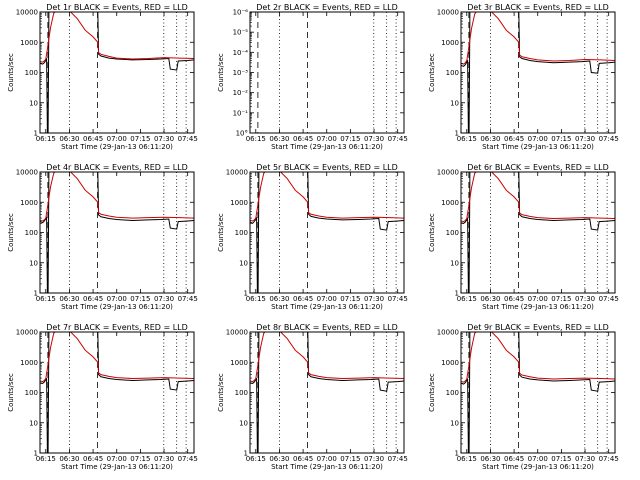 This screenshot has height=480, width=640. Describe the element at coordinates (117, 167) in the screenshot. I see `subplot-title: Det 4r BLACK = Events, RED = LLD` at that location.